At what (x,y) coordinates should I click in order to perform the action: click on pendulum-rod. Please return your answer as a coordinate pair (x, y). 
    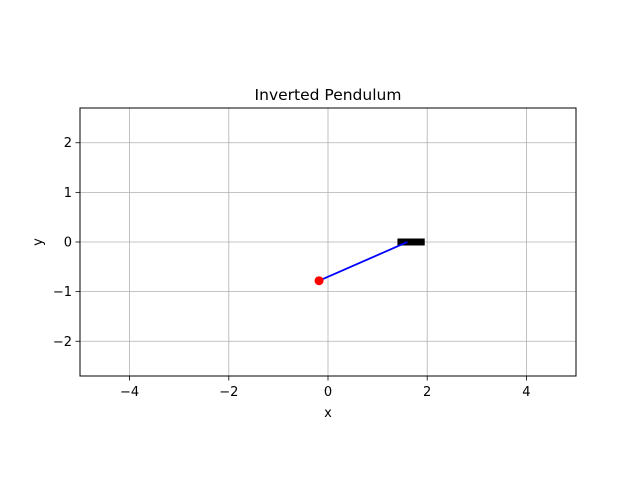
    Looking at the image, I should click on (363, 261).